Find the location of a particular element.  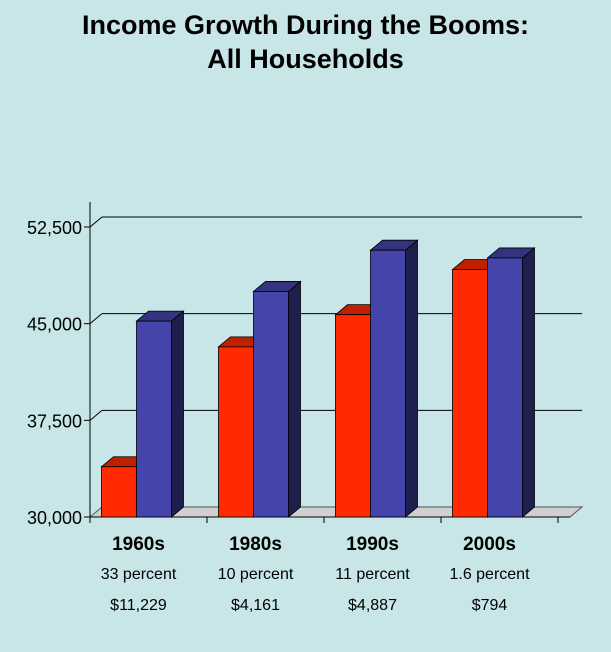

chart-title-line-2: All Households is located at coordinates (305, 59).